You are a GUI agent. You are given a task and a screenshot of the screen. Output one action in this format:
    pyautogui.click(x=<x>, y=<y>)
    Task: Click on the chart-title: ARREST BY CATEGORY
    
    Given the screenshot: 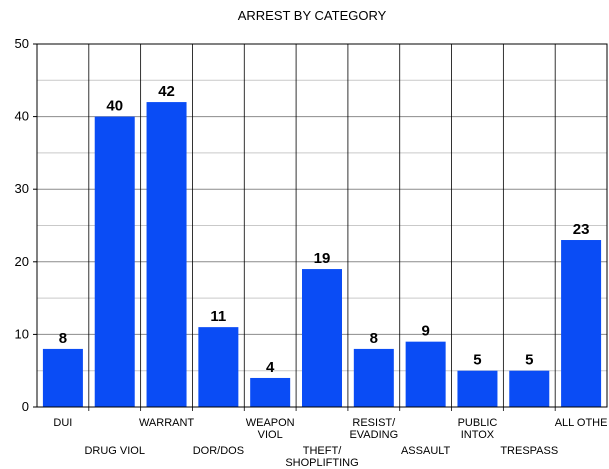 What is the action you would take?
    pyautogui.click(x=312, y=15)
    